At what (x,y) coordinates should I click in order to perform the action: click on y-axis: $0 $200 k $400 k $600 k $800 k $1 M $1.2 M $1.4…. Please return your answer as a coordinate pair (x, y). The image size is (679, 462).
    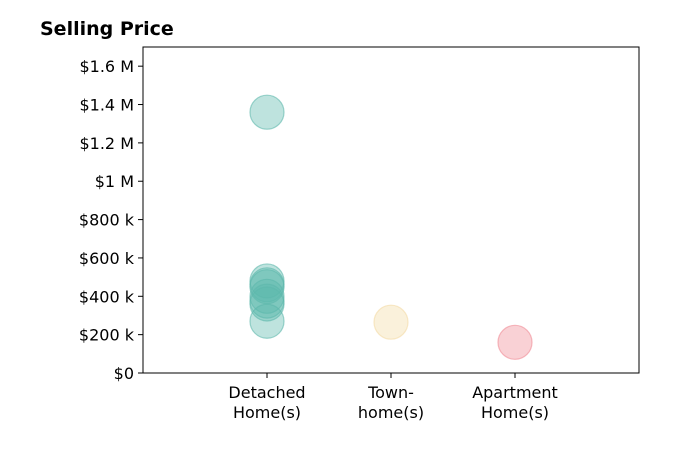
    Looking at the image, I should click on (111, 220).